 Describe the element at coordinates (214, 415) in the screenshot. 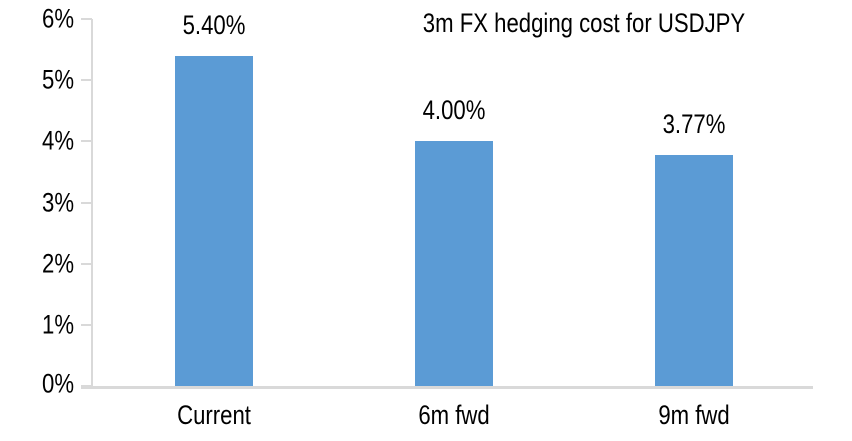

I see `x-axis-category-label-current: Current` at that location.